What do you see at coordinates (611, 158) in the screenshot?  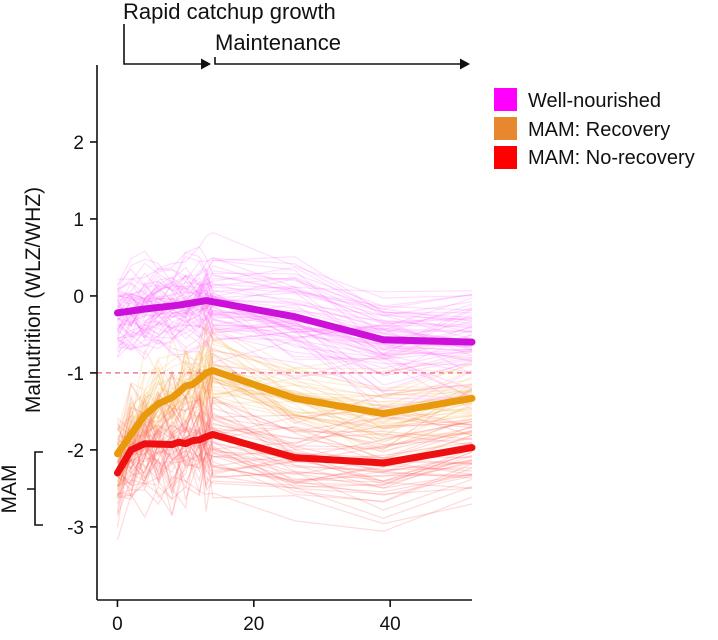 I see `legend-label-mam-no-recovery: MAM: No-recovery` at bounding box center [611, 158].